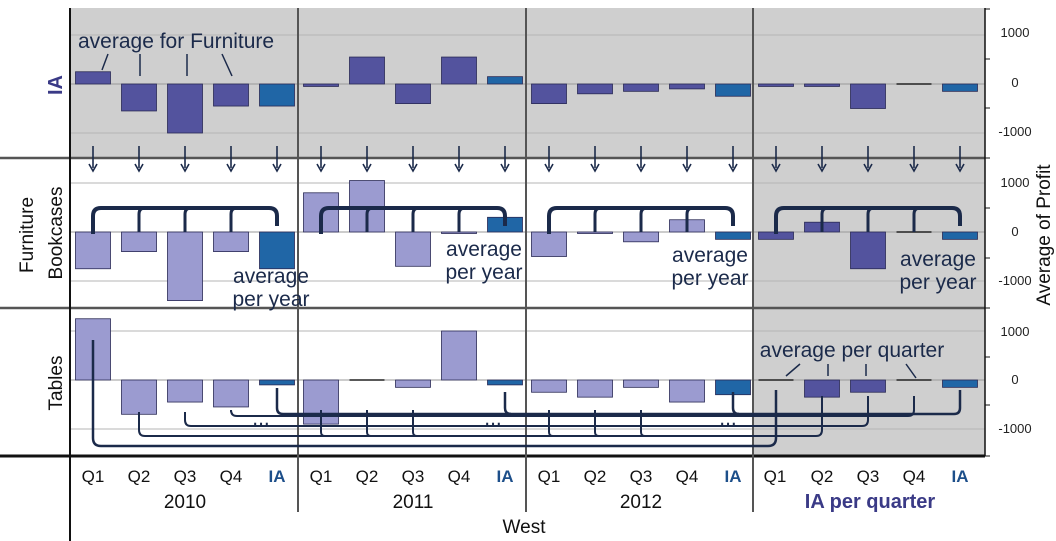 This screenshot has width=1056, height=541. Describe the element at coordinates (277, 476) in the screenshot. I see `xtick-label-ia: IA` at that location.